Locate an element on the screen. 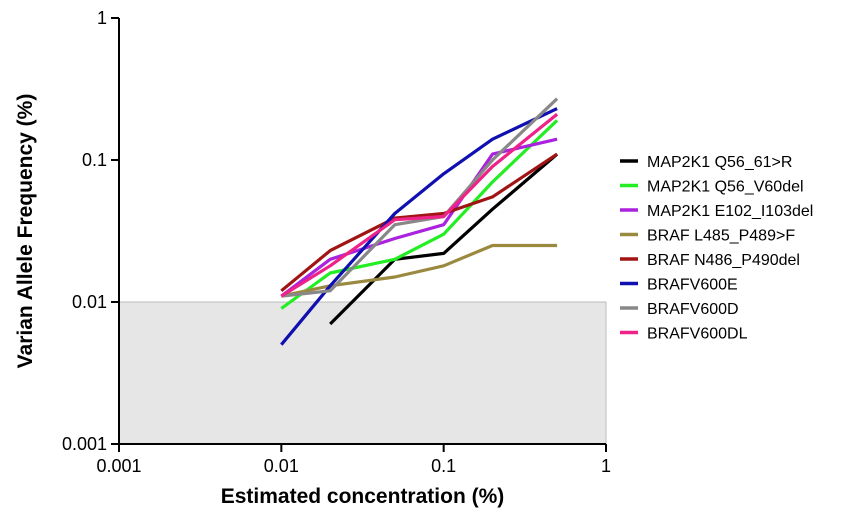  legend-label: BRAFV600DL is located at coordinates (697, 334).